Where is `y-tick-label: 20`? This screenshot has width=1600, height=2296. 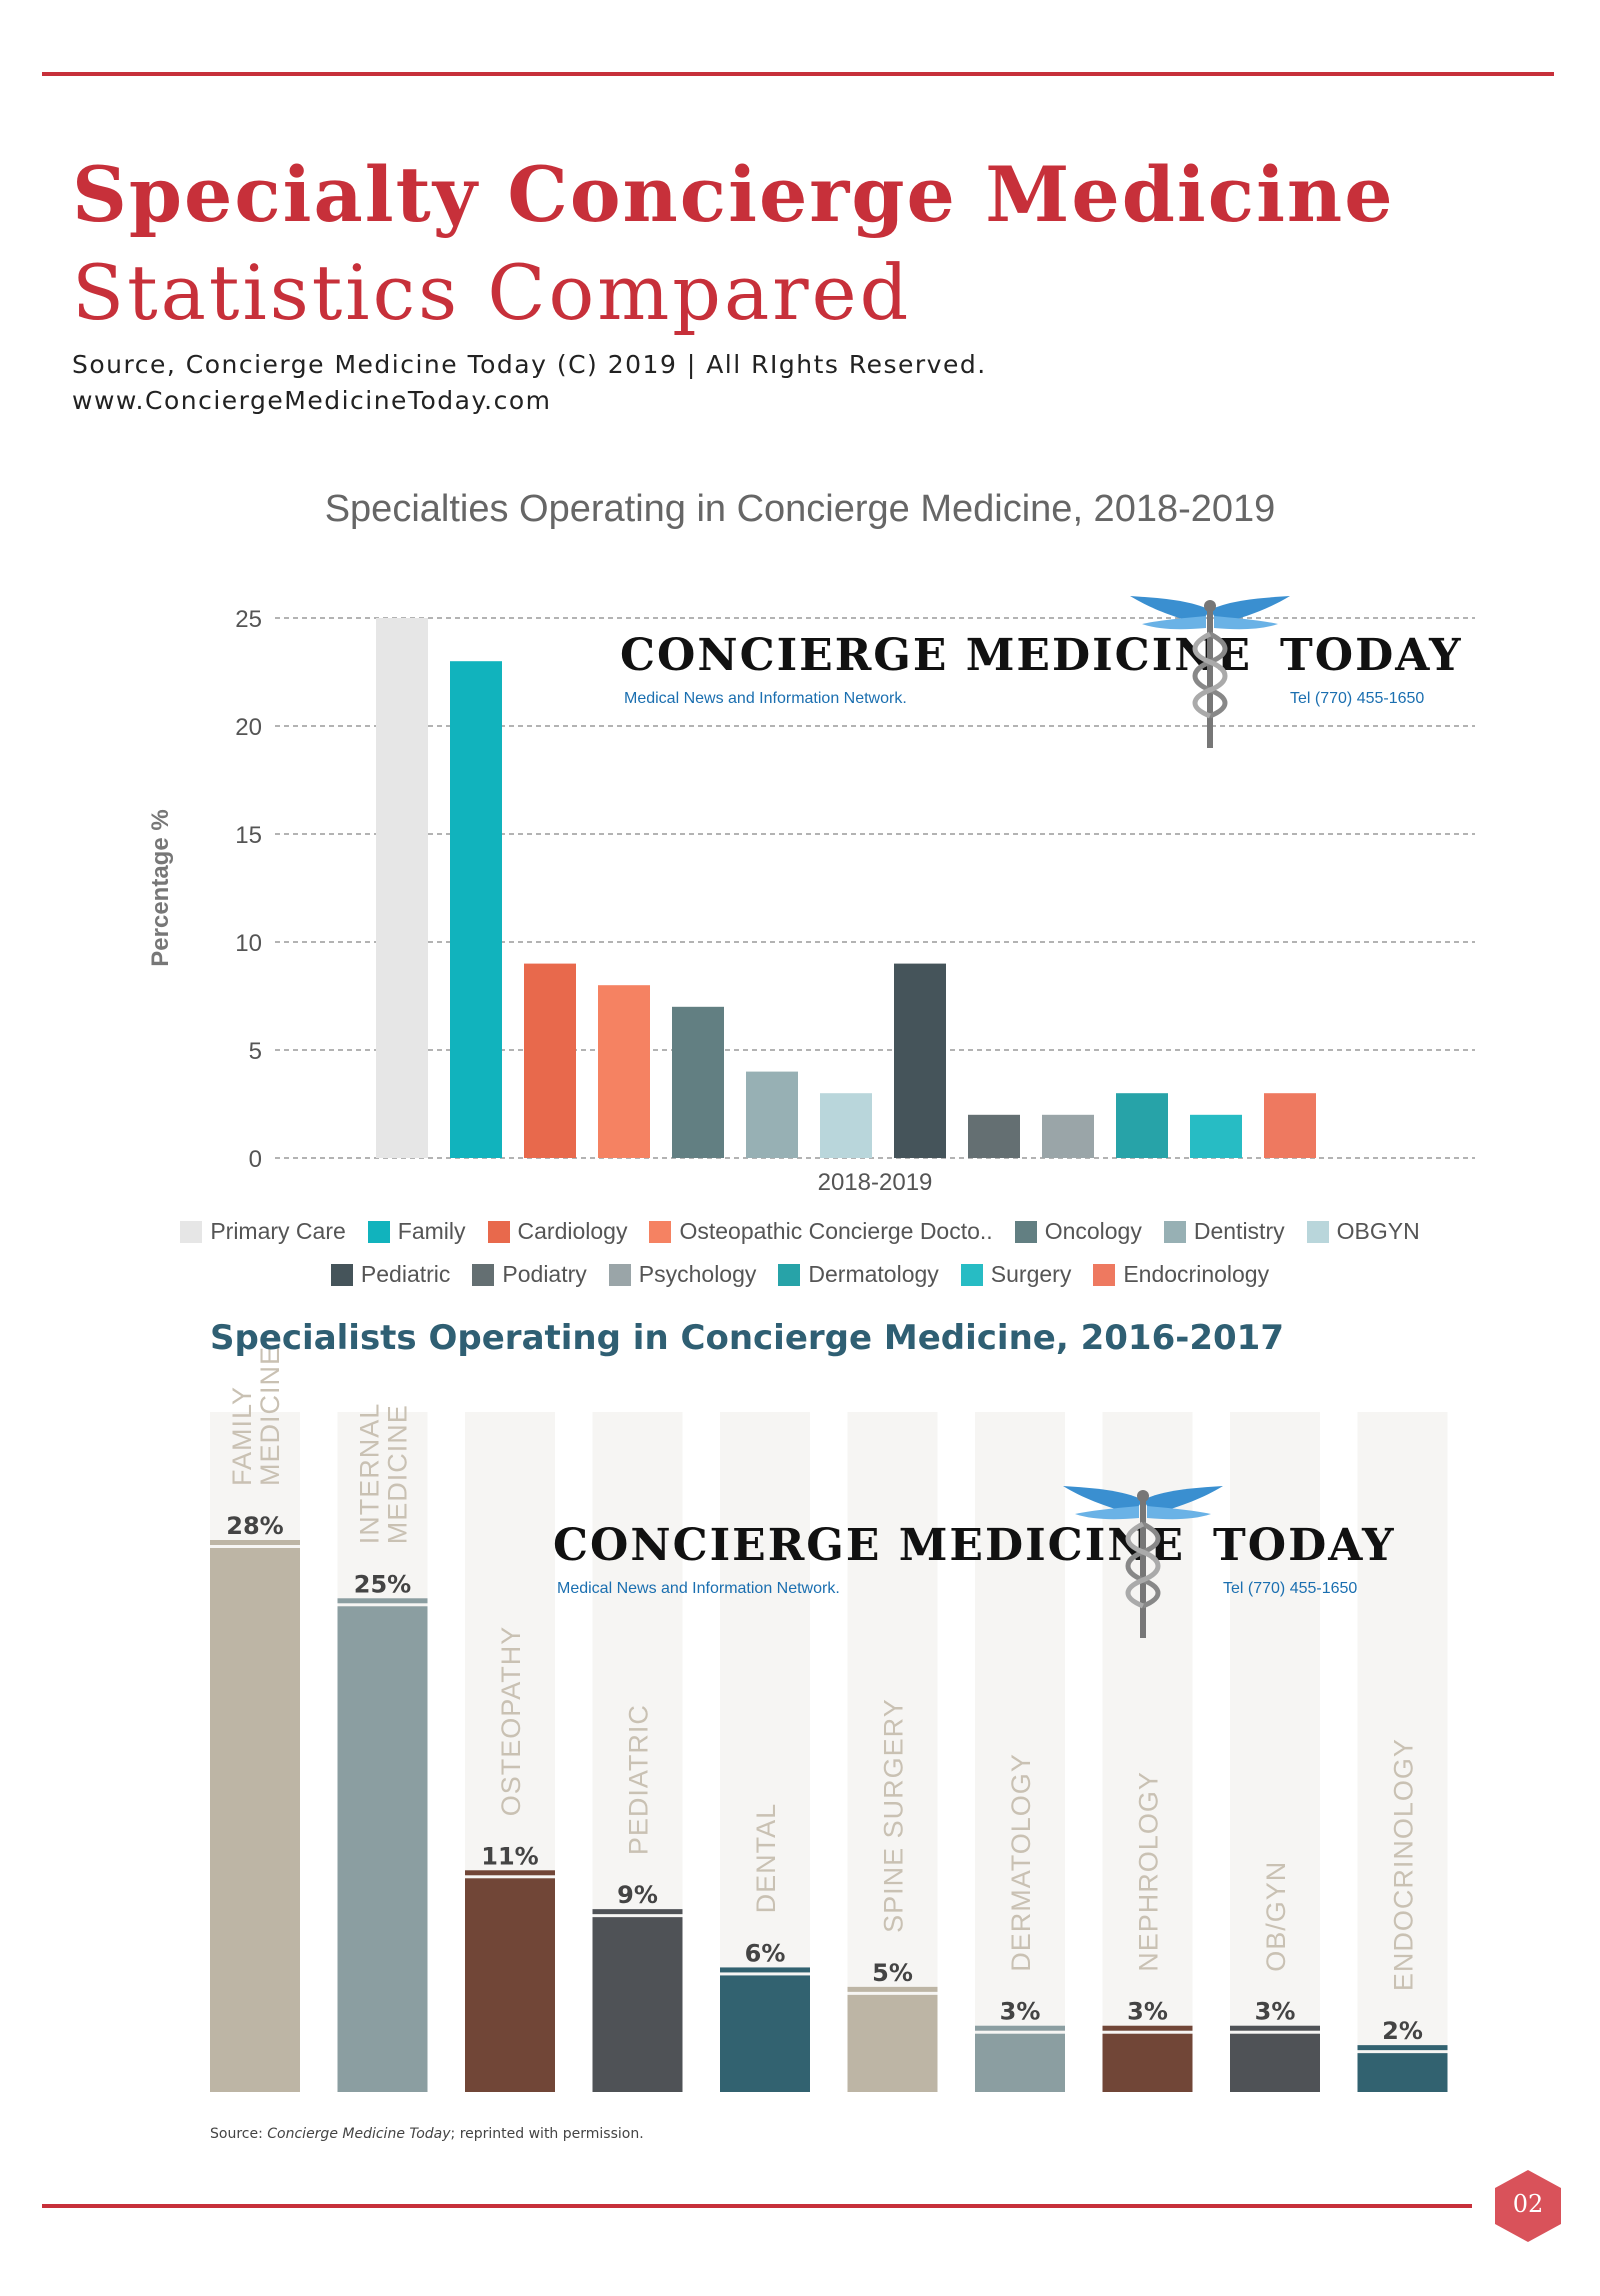 y-tick-label: 20 is located at coordinates (248, 727).